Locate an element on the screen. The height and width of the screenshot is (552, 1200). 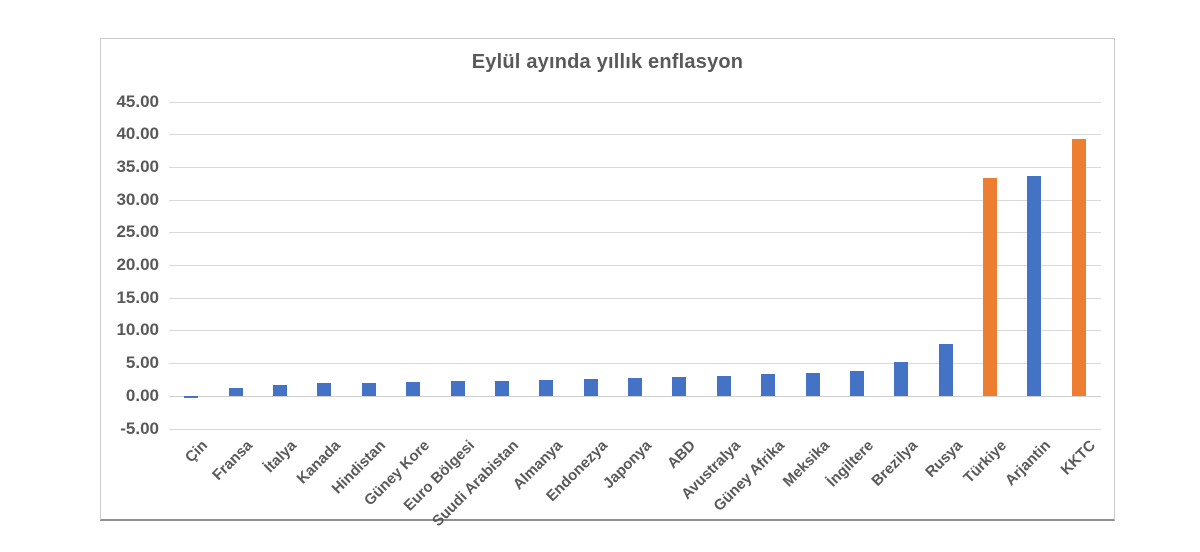
y-axis-tick-label: 0.00 is located at coordinates (142, 395).